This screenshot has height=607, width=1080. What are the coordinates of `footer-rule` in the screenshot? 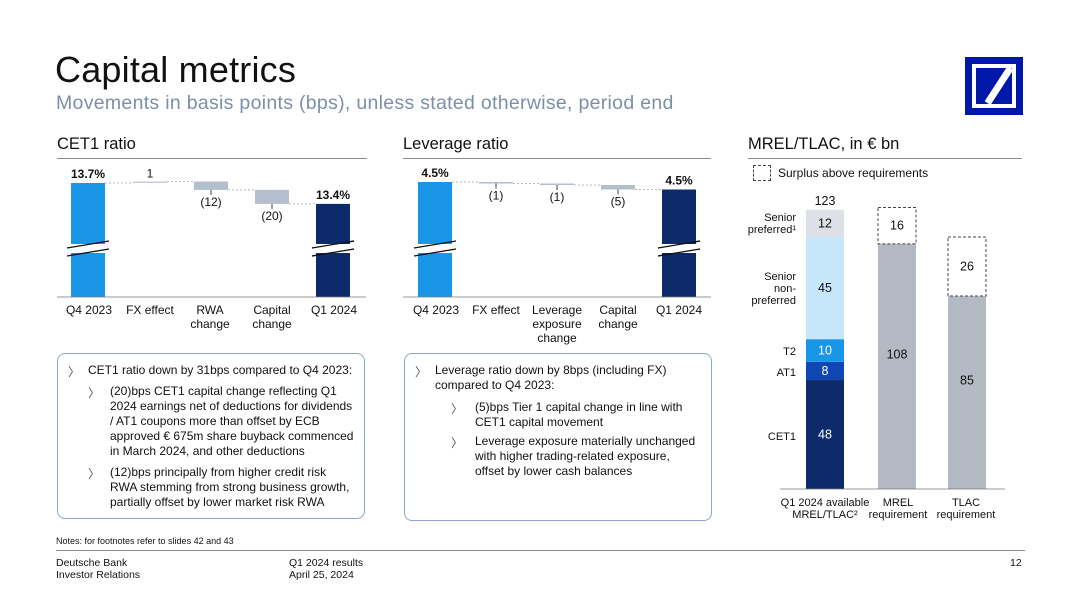 It's located at (540, 550).